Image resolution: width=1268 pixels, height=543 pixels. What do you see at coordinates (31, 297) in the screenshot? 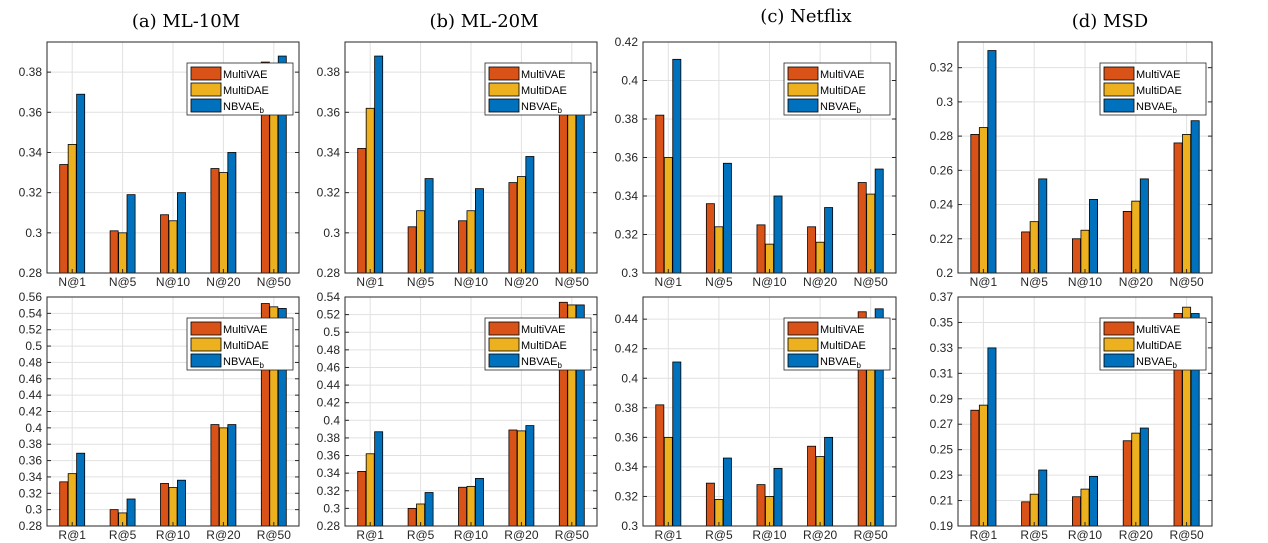
I see `y-tick-label: 0.56` at bounding box center [31, 297].